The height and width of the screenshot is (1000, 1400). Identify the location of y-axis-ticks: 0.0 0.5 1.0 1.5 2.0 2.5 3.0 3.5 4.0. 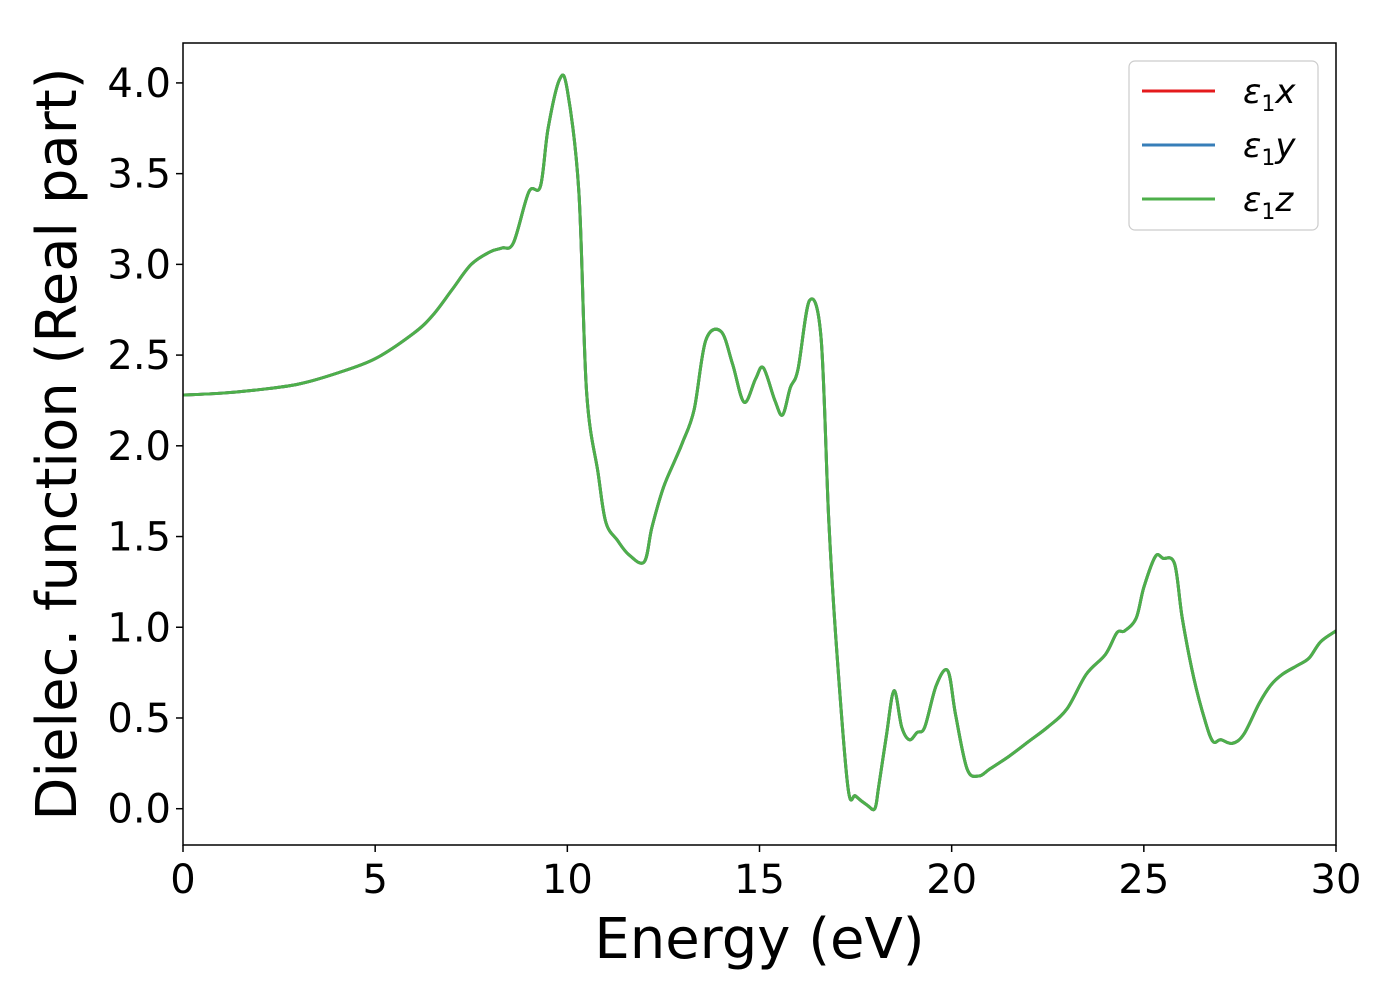
(145, 447).